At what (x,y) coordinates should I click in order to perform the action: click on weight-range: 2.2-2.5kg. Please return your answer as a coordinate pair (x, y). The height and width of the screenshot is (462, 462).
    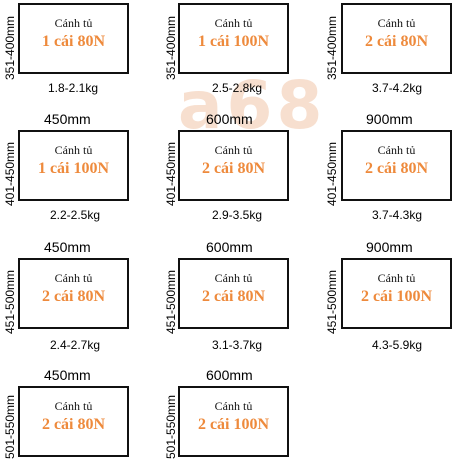
    Looking at the image, I should click on (75, 215).